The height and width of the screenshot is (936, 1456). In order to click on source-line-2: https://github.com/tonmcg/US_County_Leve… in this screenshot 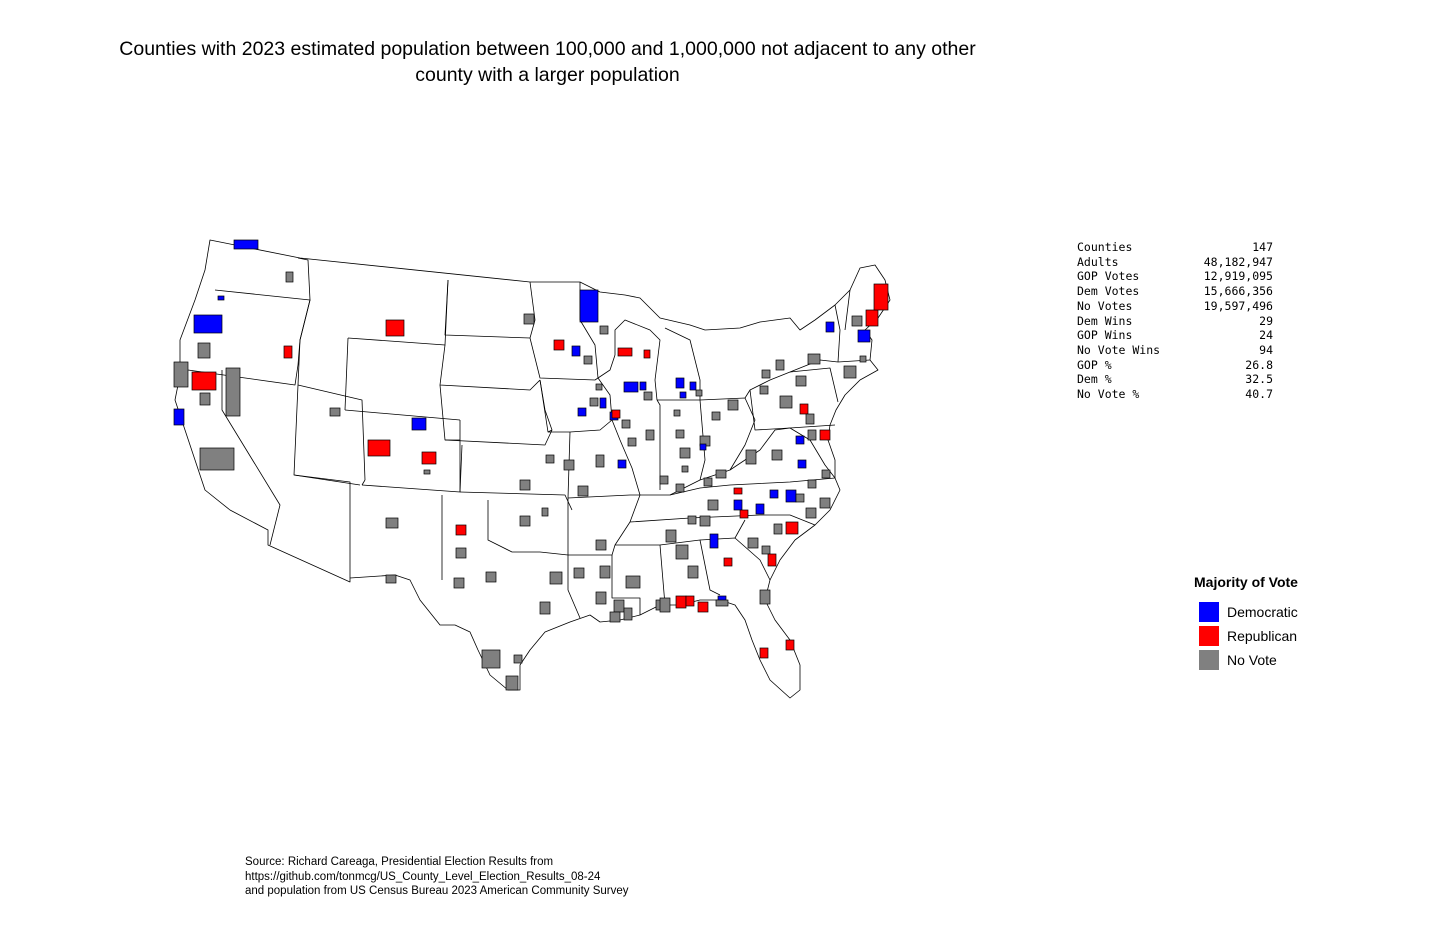, I will do `click(423, 876)`.